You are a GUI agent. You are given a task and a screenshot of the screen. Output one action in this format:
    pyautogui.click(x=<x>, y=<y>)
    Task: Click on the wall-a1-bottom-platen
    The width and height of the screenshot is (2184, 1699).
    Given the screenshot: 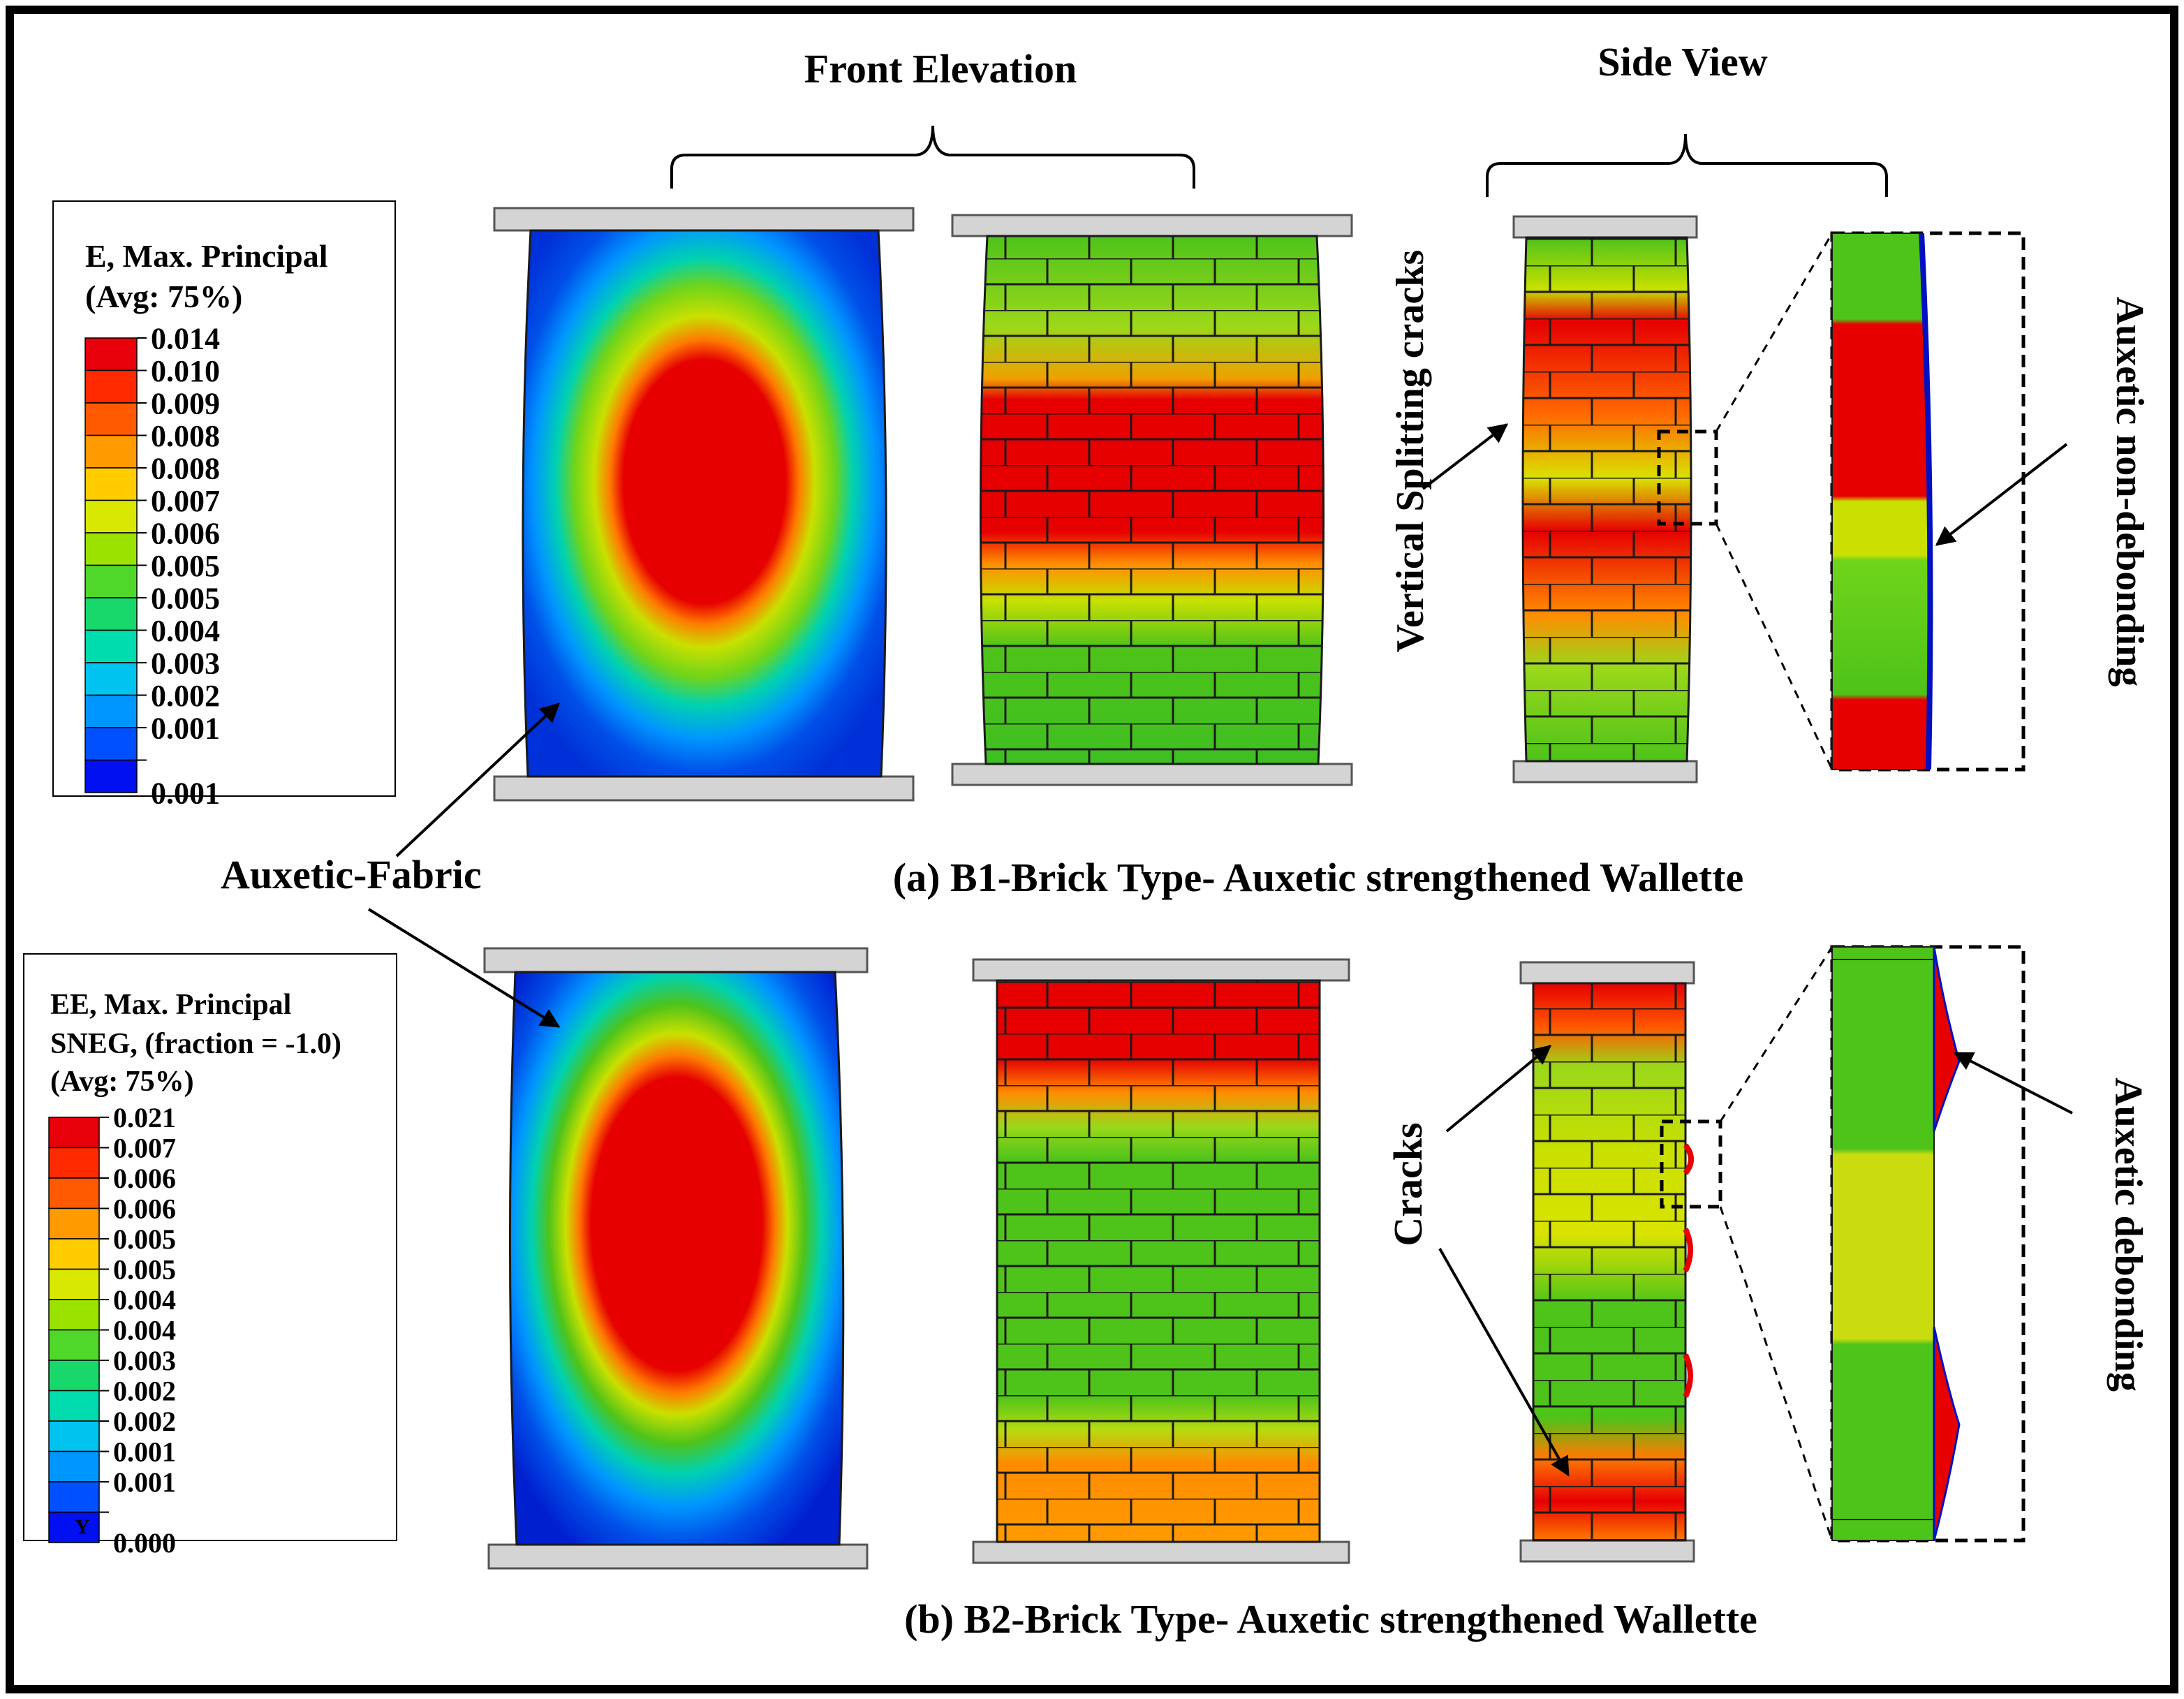 What is the action you would take?
    pyautogui.click(x=704, y=788)
    